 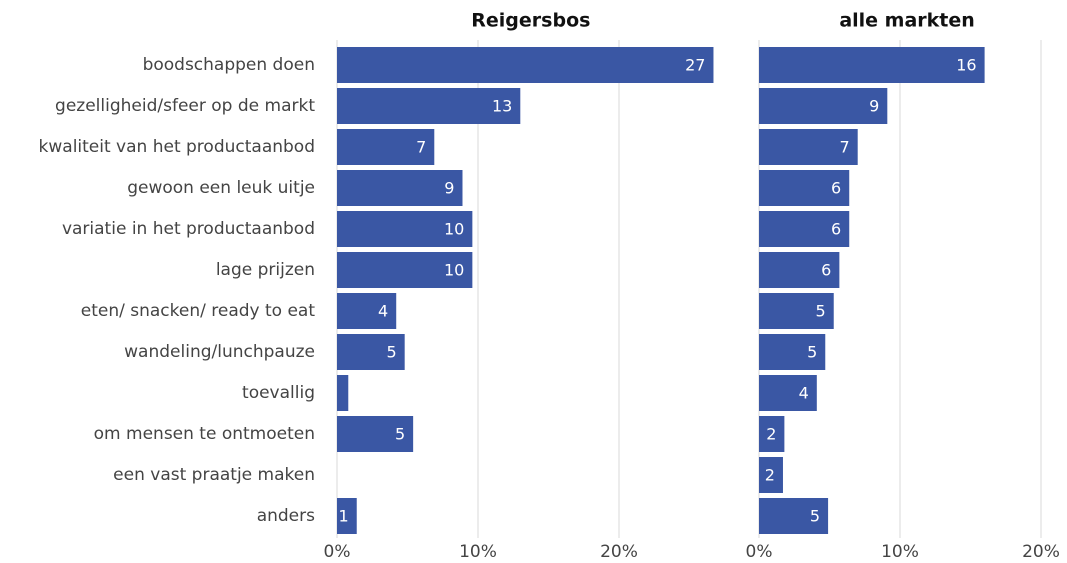 What do you see at coordinates (966, 65) in the screenshot?
I see `data-label: 16` at bounding box center [966, 65].